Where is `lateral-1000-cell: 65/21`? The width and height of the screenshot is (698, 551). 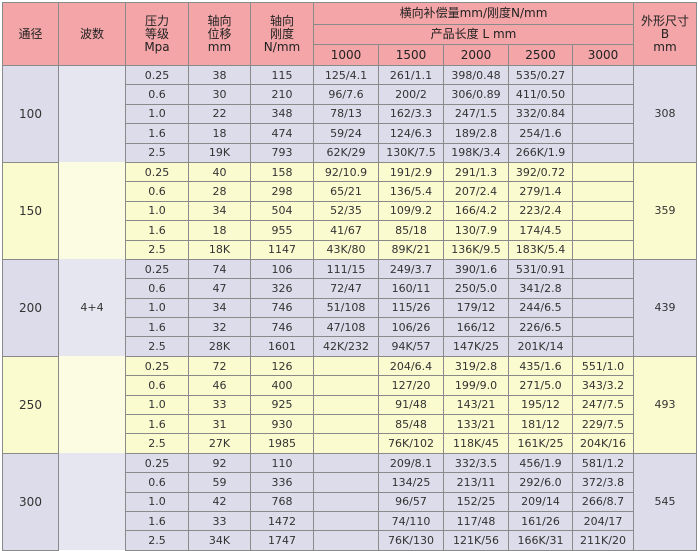
lateral-1000-cell: 65/21 is located at coordinates (346, 191).